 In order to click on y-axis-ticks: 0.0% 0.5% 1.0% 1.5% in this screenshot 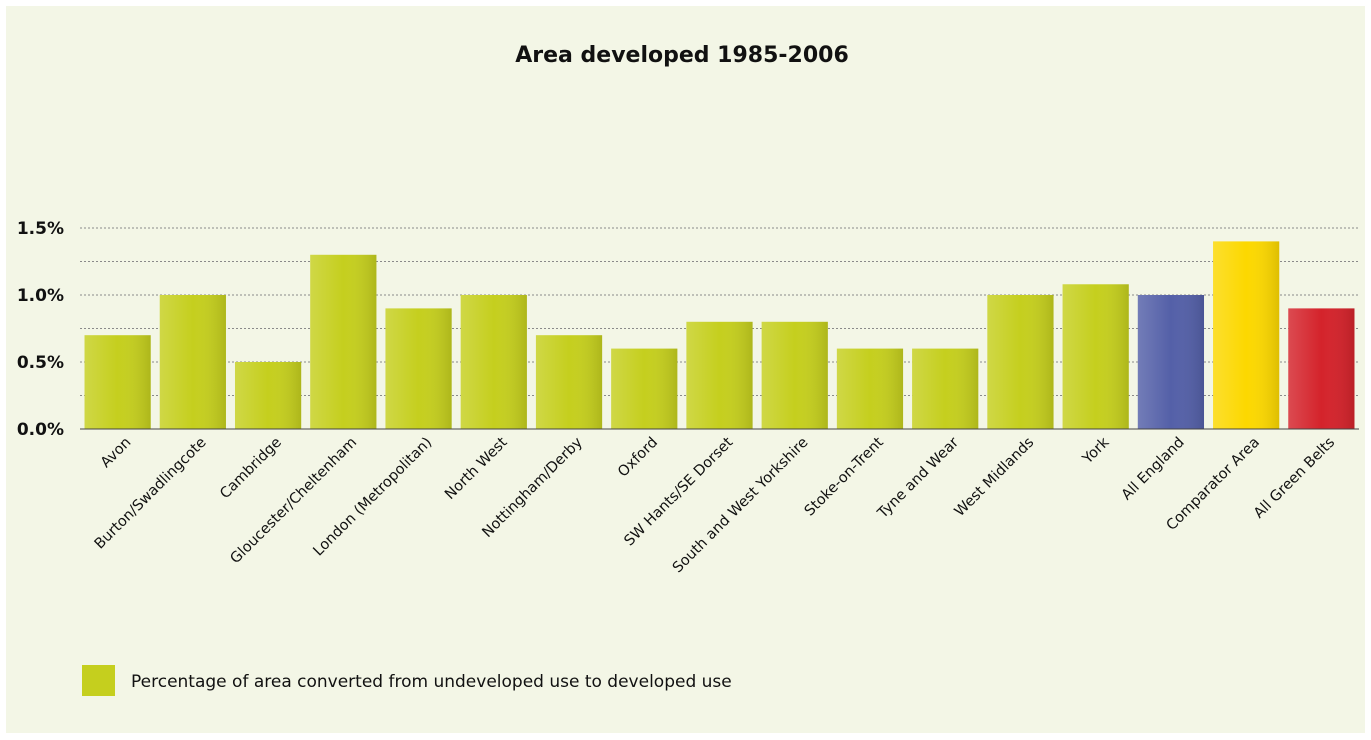, I will do `click(40, 329)`.